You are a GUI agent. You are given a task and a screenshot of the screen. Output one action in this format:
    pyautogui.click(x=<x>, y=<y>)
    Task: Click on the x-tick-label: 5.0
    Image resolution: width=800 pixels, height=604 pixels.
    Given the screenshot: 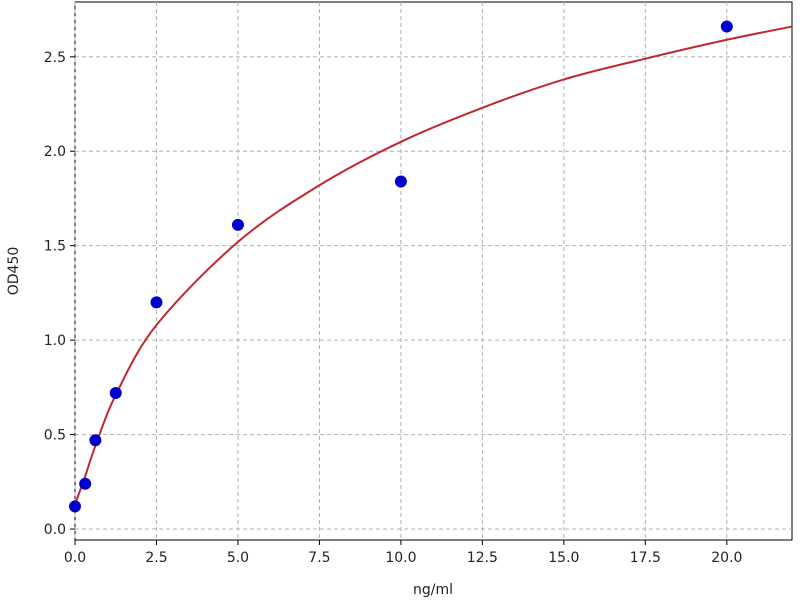 What is the action you would take?
    pyautogui.click(x=238, y=558)
    